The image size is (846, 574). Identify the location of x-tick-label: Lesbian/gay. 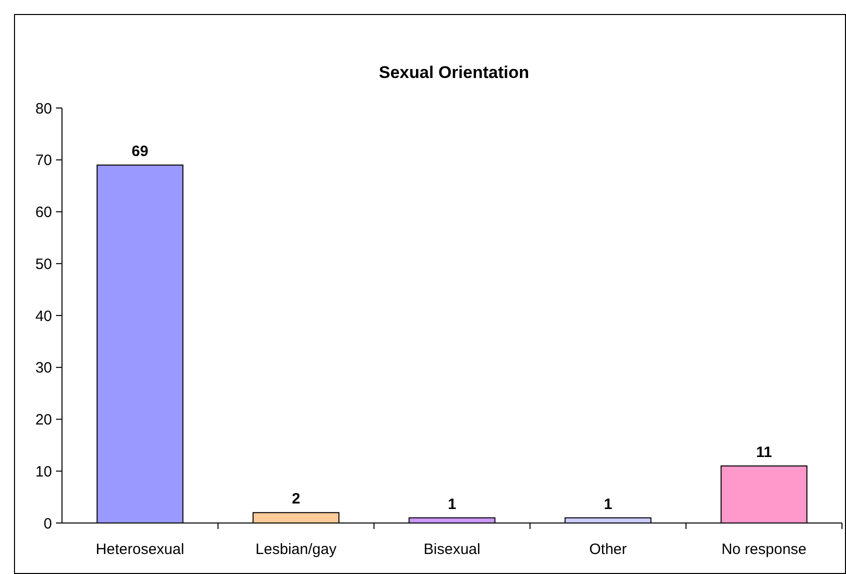
(296, 549).